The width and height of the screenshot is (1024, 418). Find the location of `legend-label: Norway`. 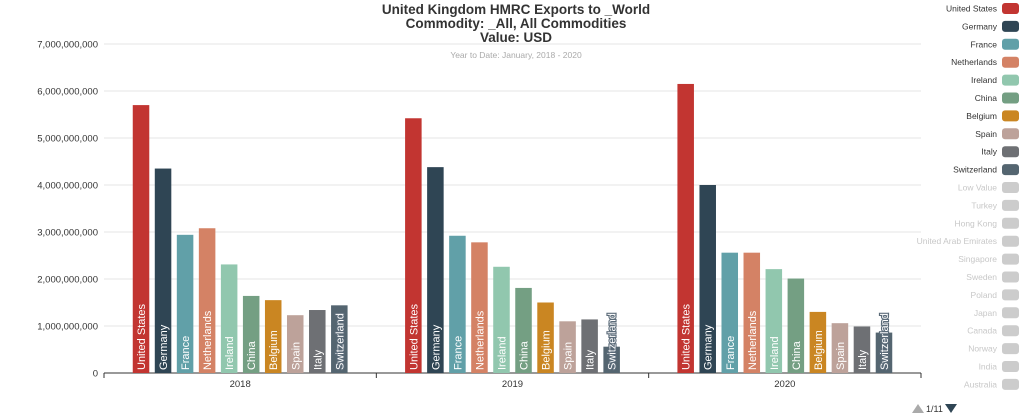

legend-label: Norway is located at coordinates (983, 349).